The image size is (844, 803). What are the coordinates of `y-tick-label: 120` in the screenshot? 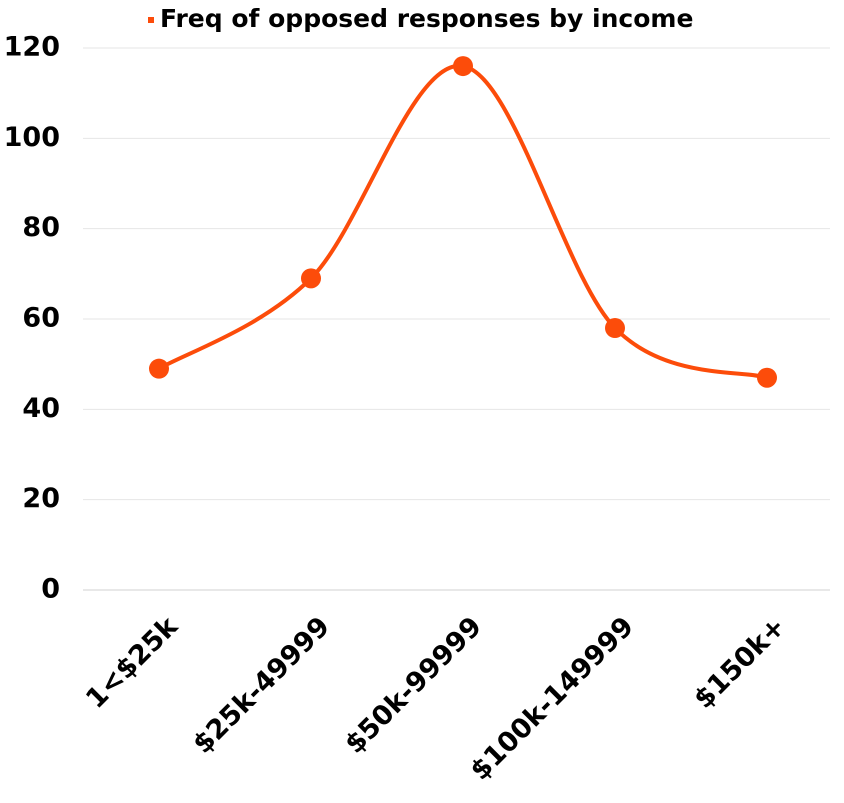 It's located at (32, 47).